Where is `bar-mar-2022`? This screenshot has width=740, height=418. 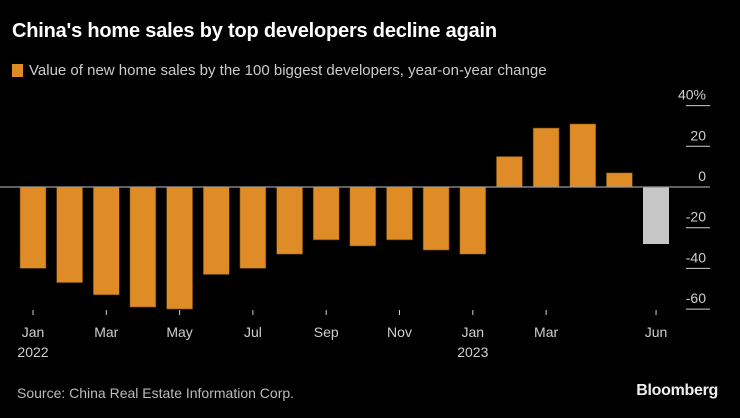
bar-mar-2022 is located at coordinates (106, 241).